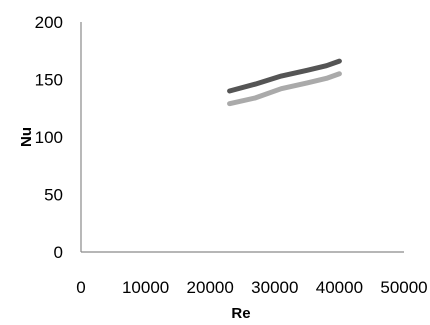  Describe the element at coordinates (80, 287) in the screenshot. I see `x-tick-label: 0` at that location.